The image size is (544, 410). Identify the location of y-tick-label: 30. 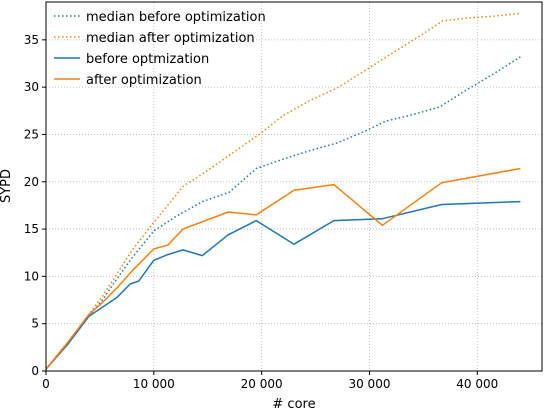
(31, 87).